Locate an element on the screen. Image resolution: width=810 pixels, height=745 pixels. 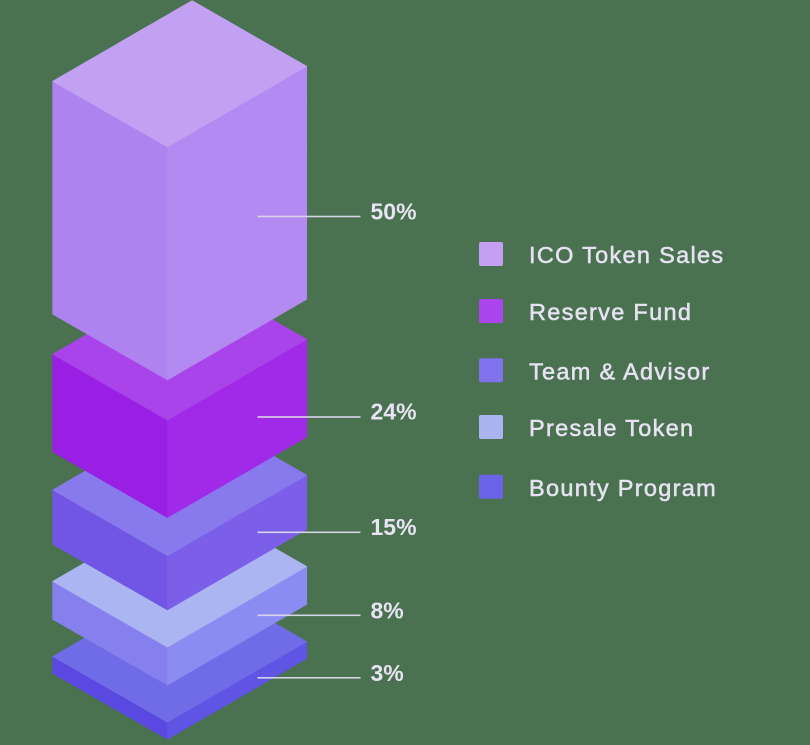
svg-text: ICO Token Sales is located at coordinates (626, 255).